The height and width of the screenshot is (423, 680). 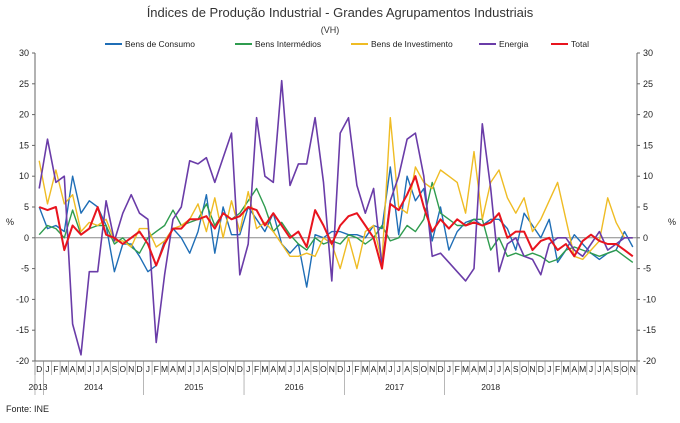 What do you see at coordinates (649, 330) in the screenshot?
I see `y-tick-label-right: -15` at bounding box center [649, 330].